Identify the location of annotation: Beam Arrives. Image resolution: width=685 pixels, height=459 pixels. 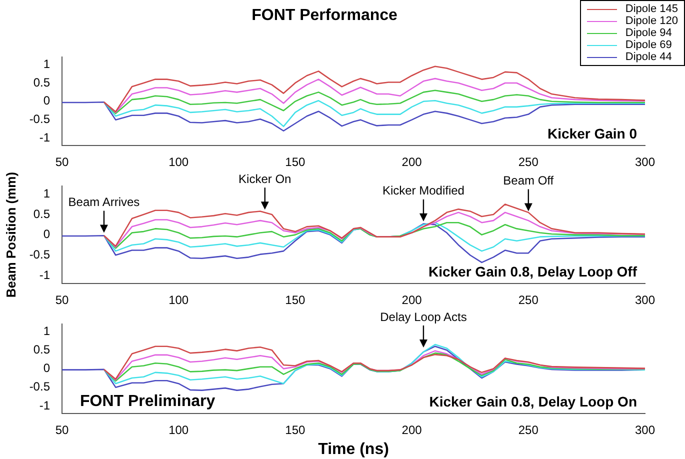
(104, 202).